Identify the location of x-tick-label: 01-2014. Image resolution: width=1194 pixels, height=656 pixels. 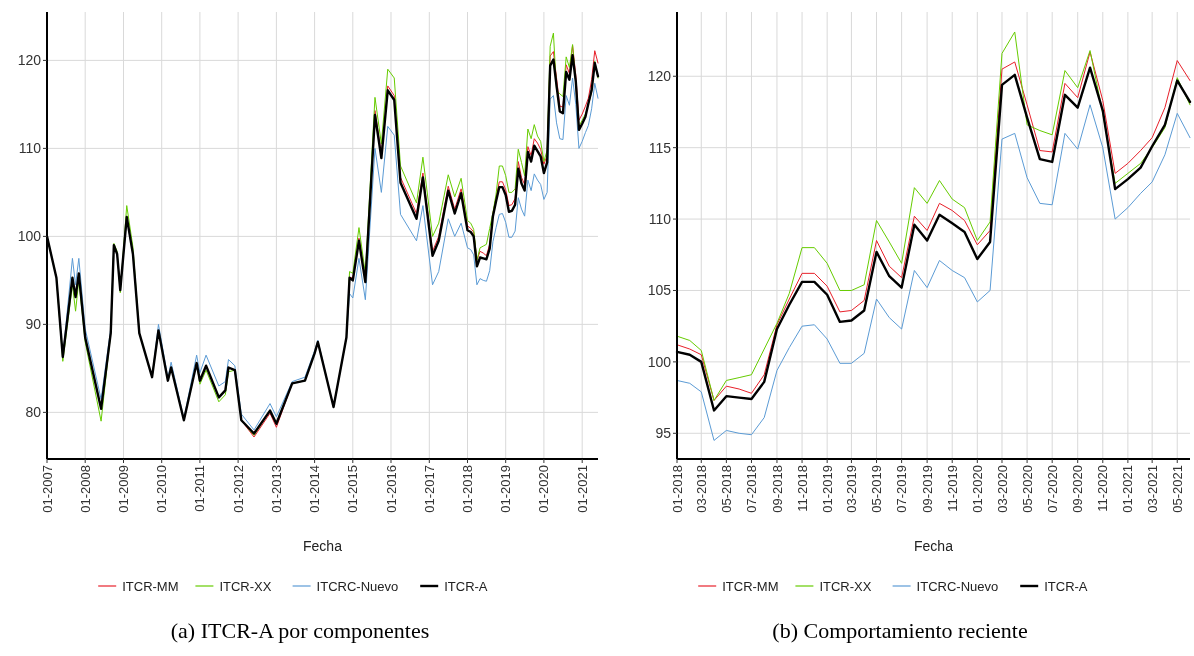
(315, 489).